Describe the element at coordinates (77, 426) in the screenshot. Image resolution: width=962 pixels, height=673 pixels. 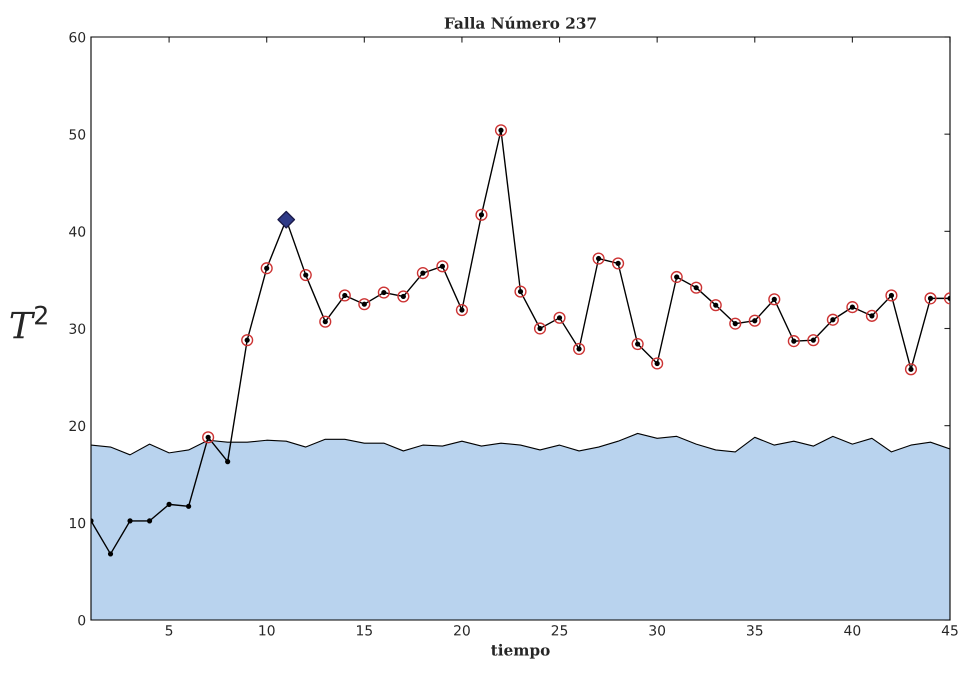
I see `y-tick-label: 20` at that location.